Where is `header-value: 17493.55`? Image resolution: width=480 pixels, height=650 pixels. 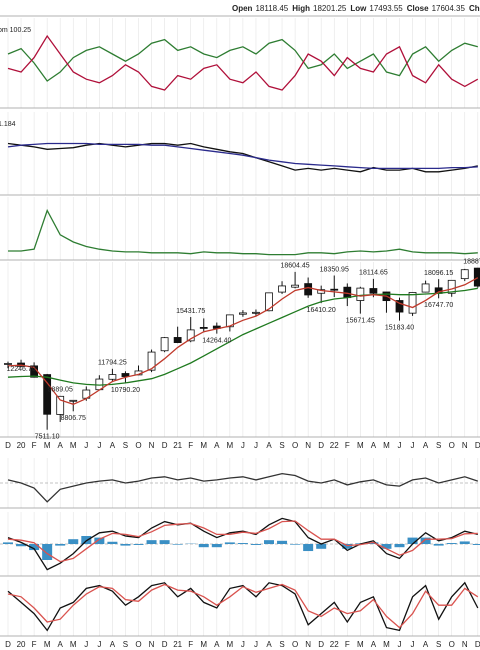 header-value: 17493.55 is located at coordinates (386, 8).